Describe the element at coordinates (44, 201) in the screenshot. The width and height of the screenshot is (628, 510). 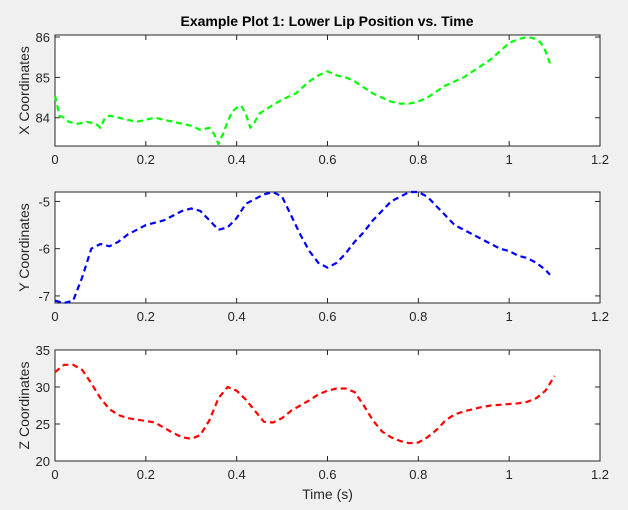
I see `y-tick-label: -5` at that location.